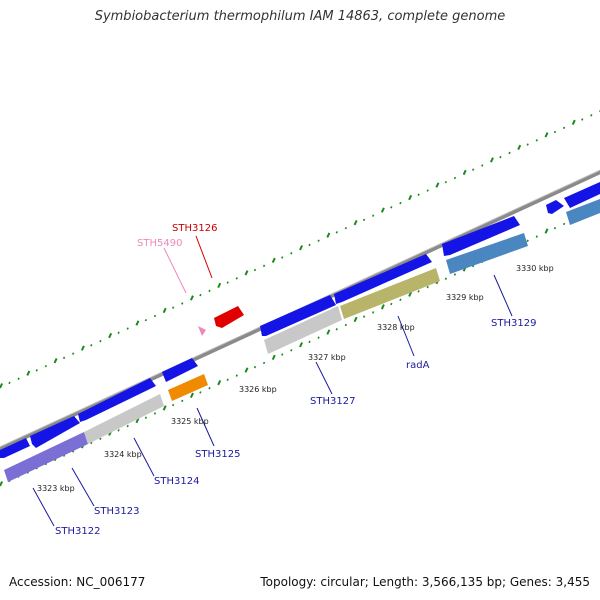 Image resolution: width=600 pixels, height=600 pixels. Describe the element at coordinates (513, 323) in the screenshot. I see `gene-label-STH3129: STH3129` at that location.